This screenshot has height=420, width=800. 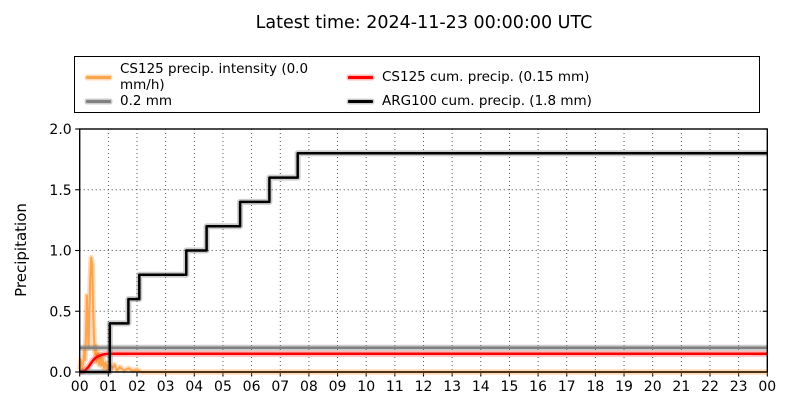 I want to click on legend-item: 0.2 mm, so click(x=217, y=101).